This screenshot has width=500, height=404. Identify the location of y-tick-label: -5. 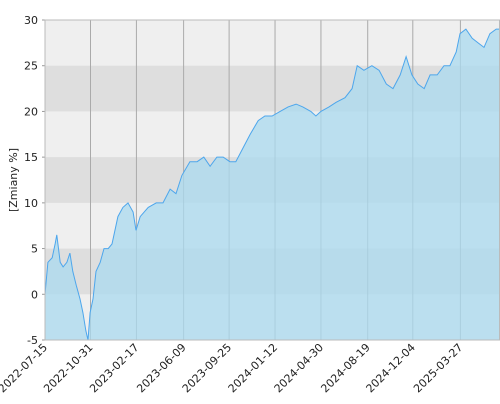
(32, 340).